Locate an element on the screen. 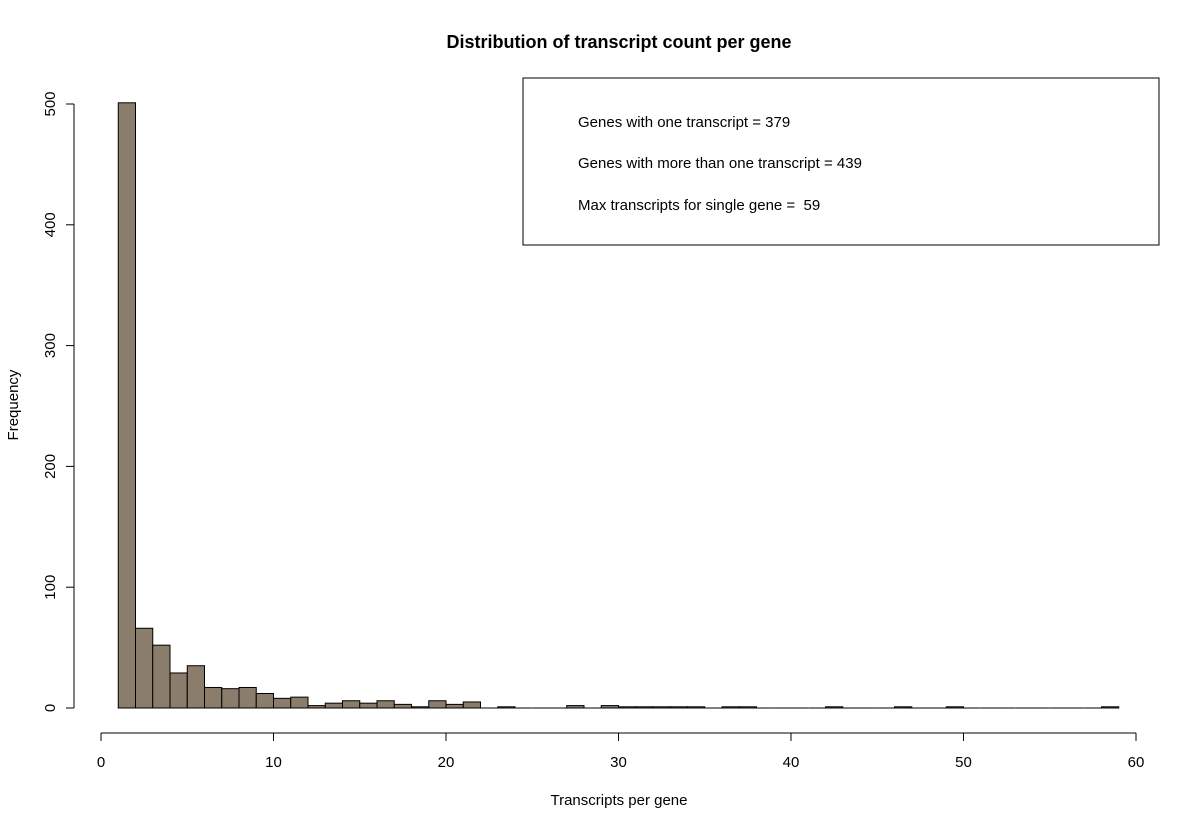 The width and height of the screenshot is (1200, 830). y-tick-label: 500 is located at coordinates (50, 103).